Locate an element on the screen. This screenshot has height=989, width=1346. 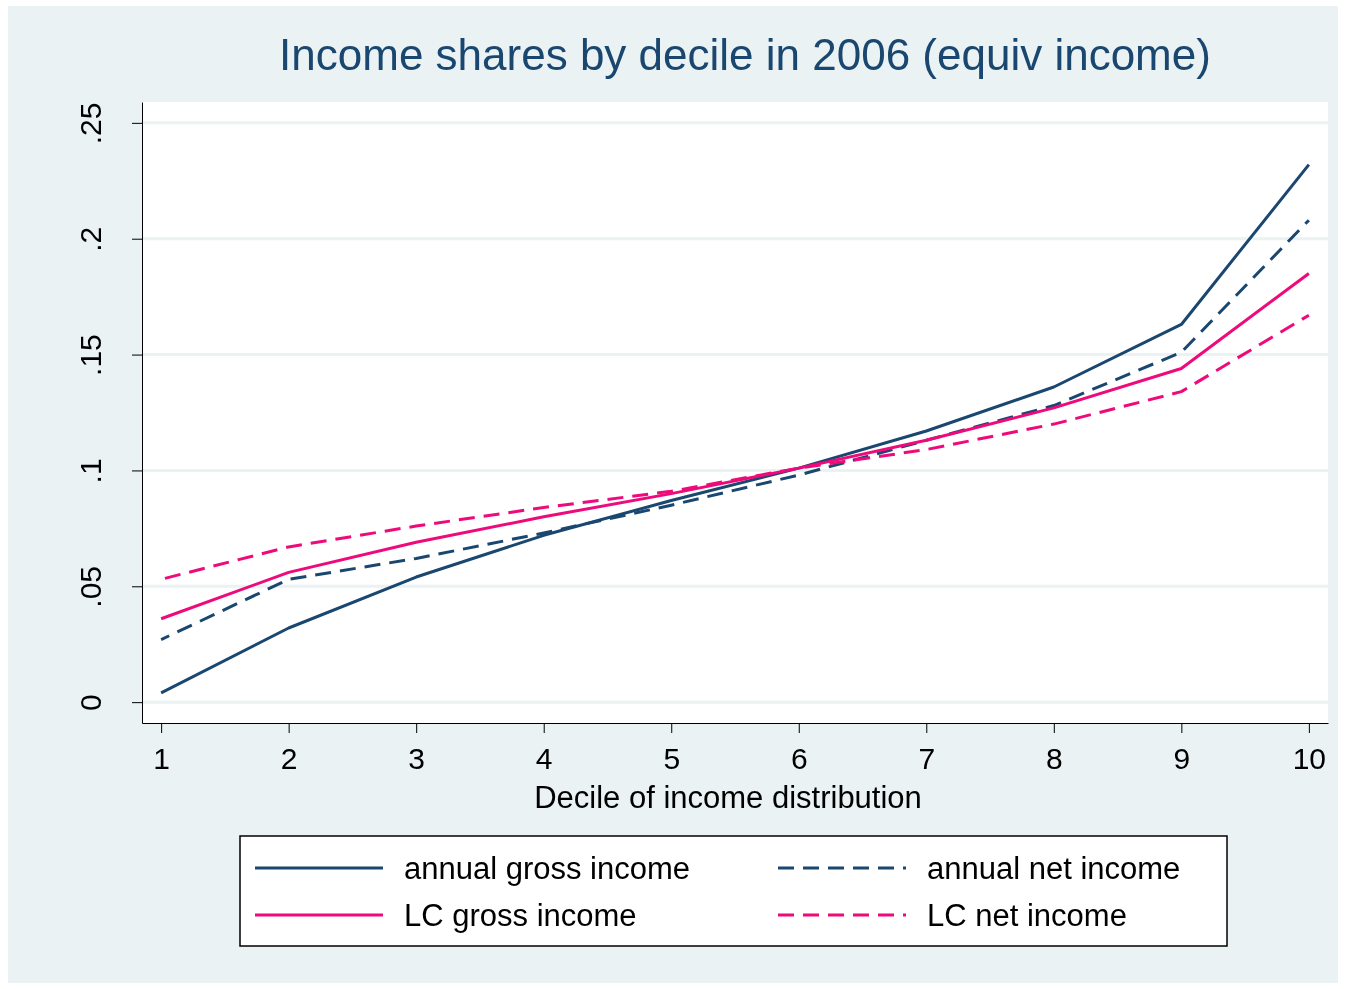
y-tick-label: .25 is located at coordinates (90, 123).